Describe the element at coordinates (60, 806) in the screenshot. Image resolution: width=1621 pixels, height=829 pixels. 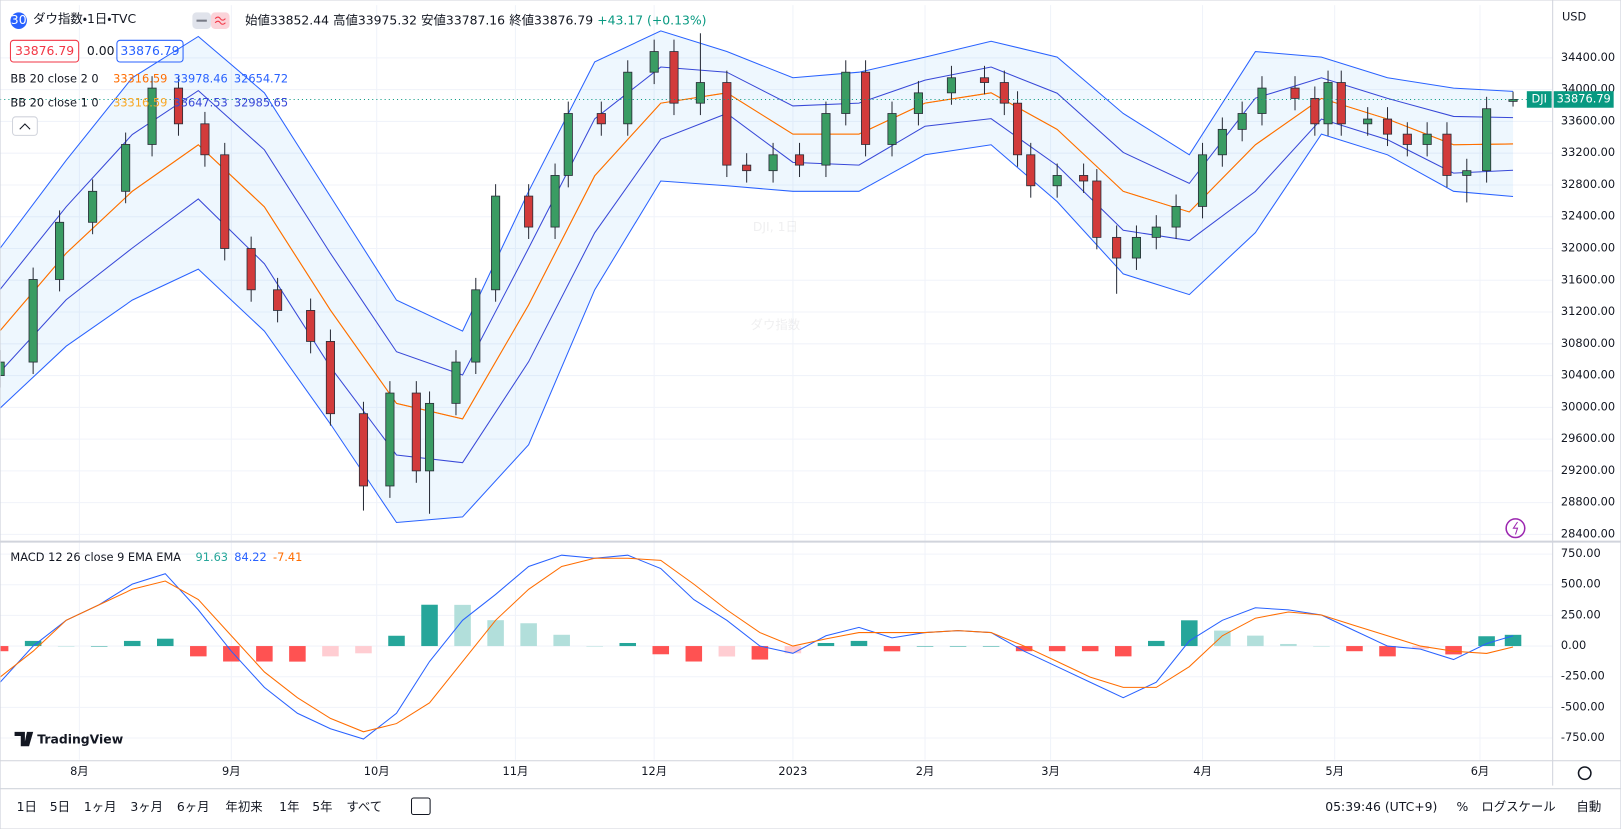
I see `range-button: 5日` at that location.